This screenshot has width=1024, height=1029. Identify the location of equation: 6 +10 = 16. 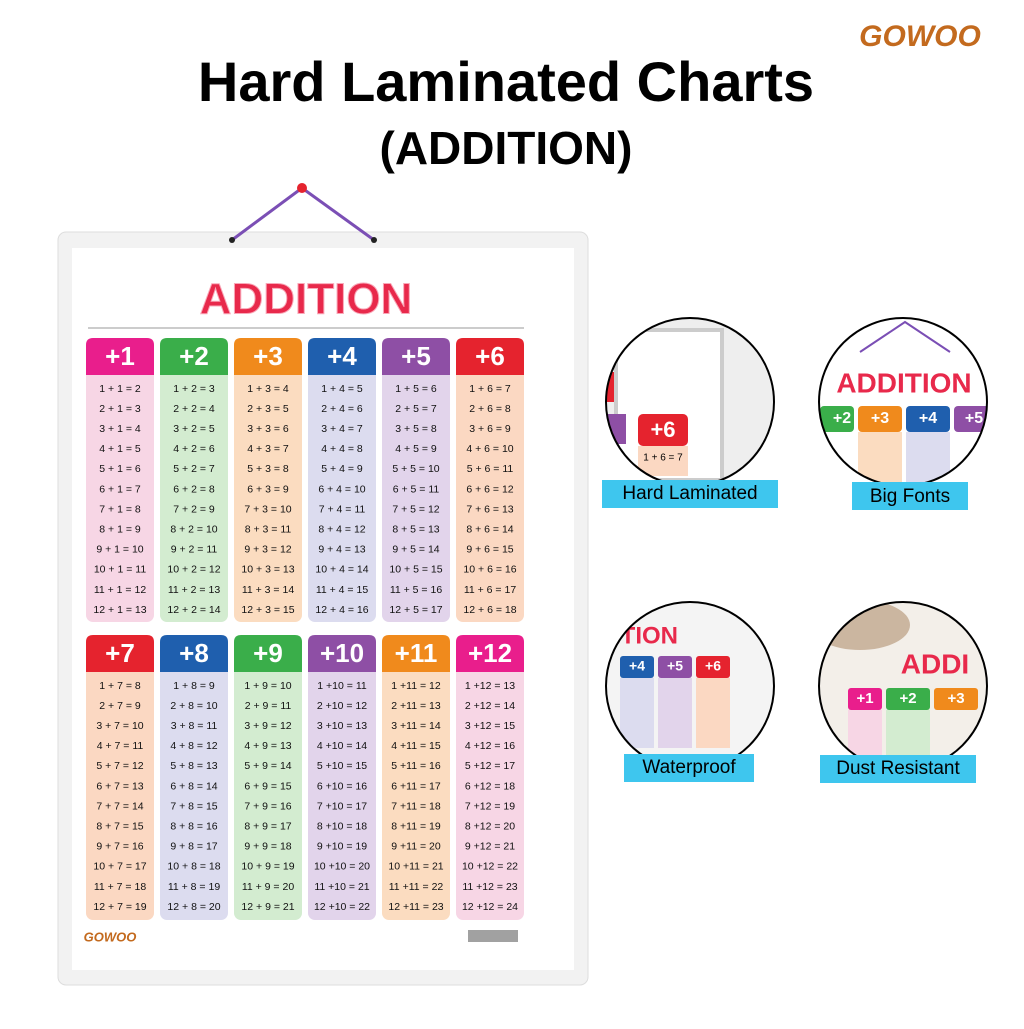
(342, 786).